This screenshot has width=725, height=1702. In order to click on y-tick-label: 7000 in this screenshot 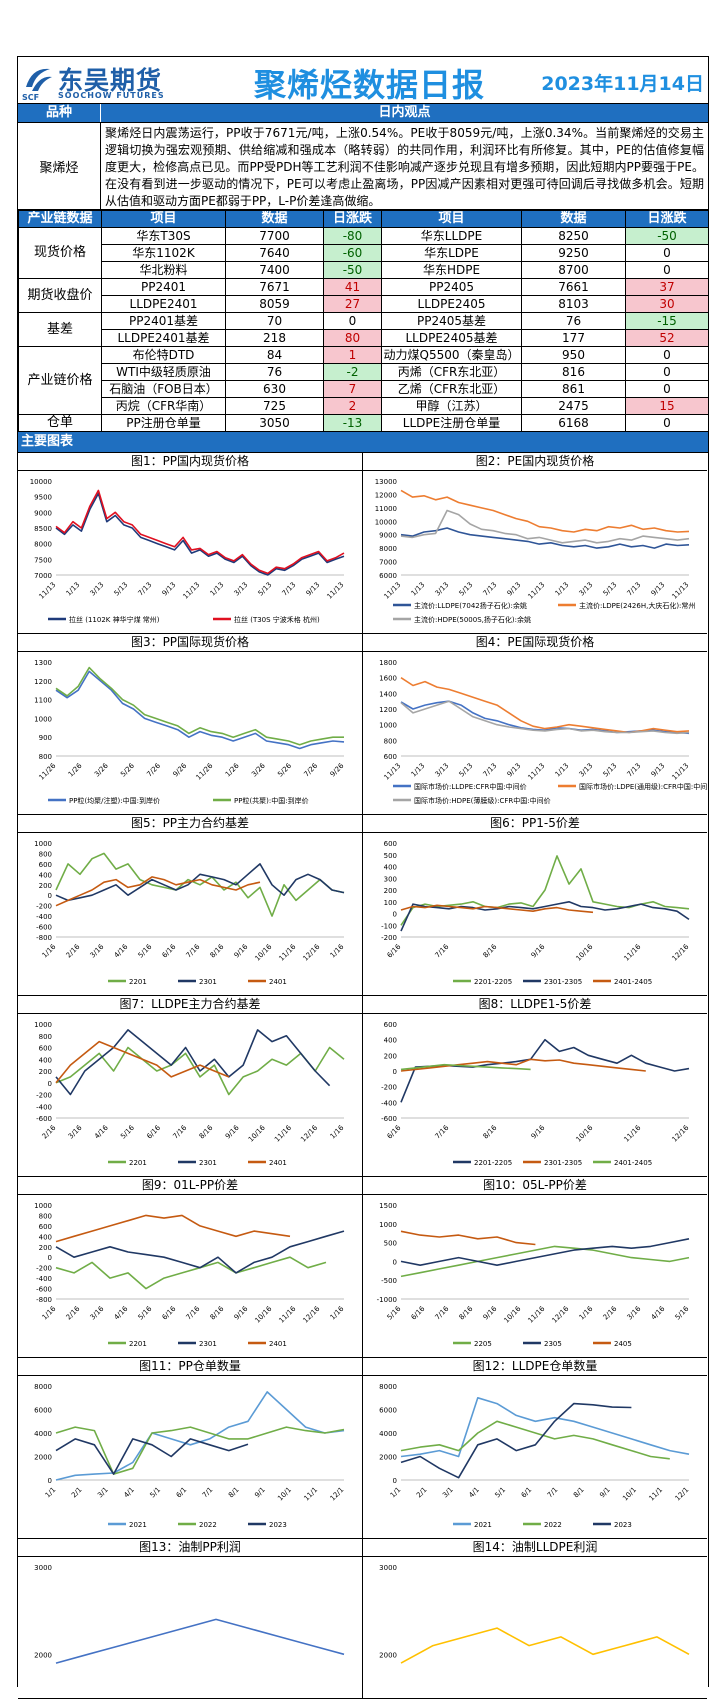, I will do `click(388, 563)`.